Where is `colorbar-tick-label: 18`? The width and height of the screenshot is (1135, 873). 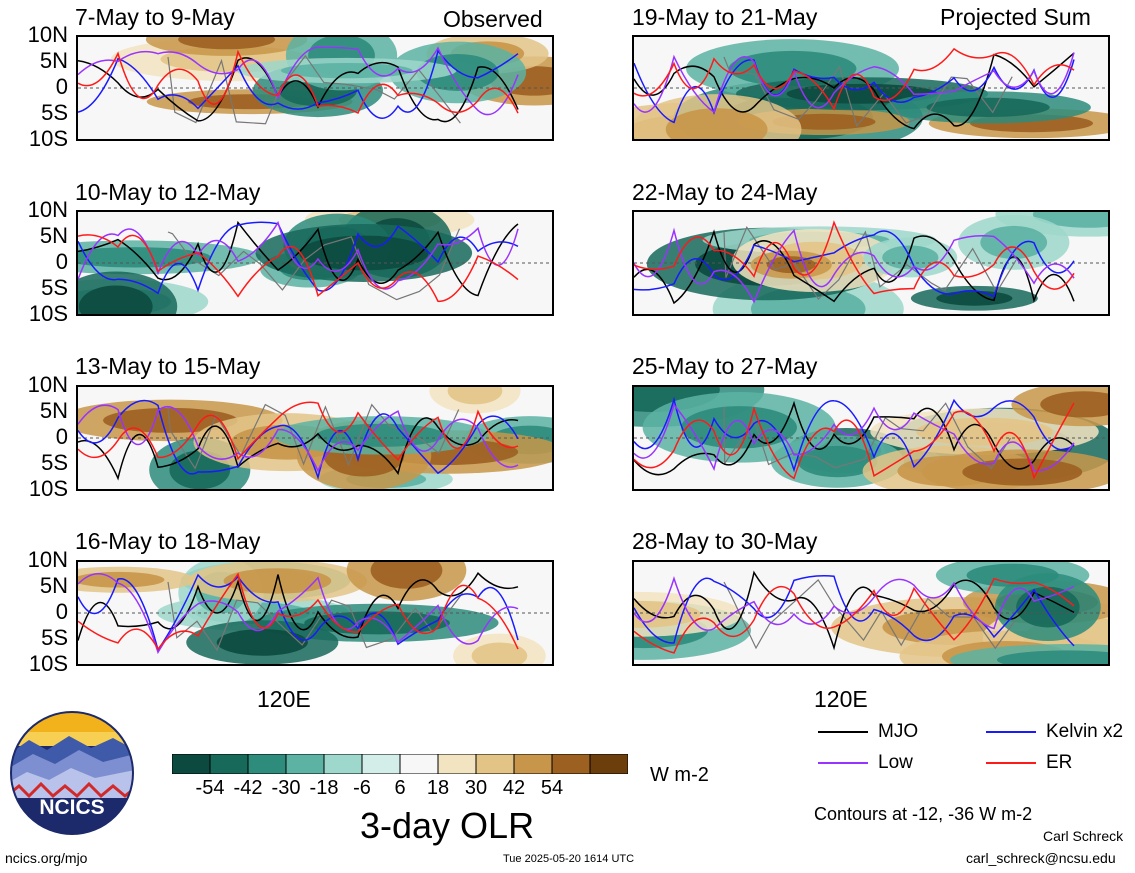
colorbar-tick-label: 18 is located at coordinates (438, 788).